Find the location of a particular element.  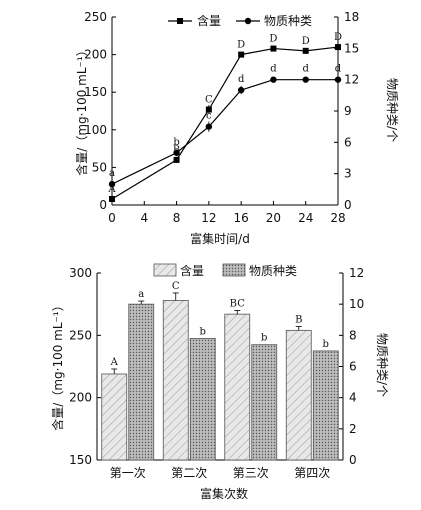

right-tick-label: 4 is located at coordinates (353, 398).